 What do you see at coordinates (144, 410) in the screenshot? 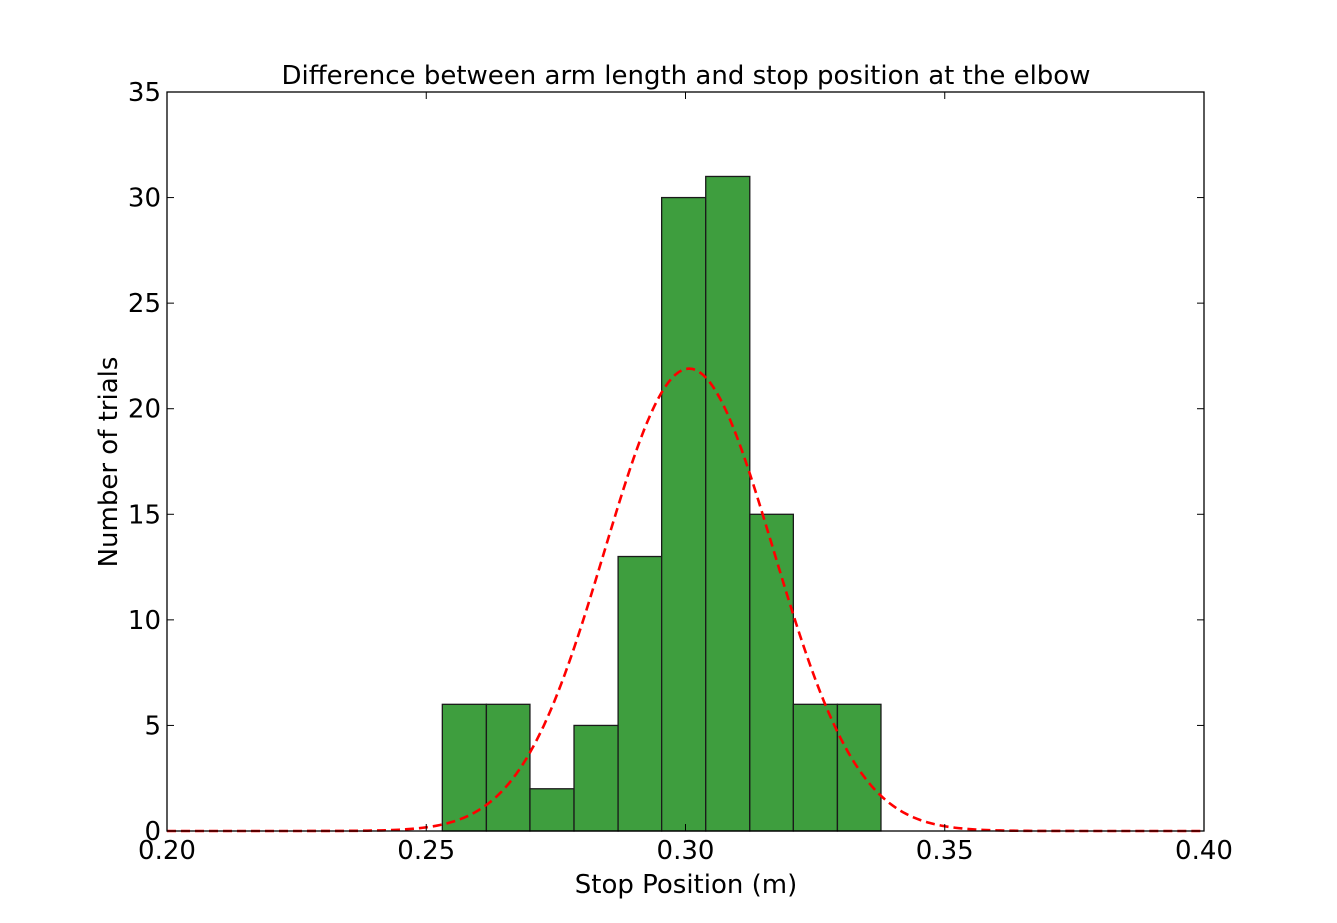
I see `y-tick-label: 20` at bounding box center [144, 410].